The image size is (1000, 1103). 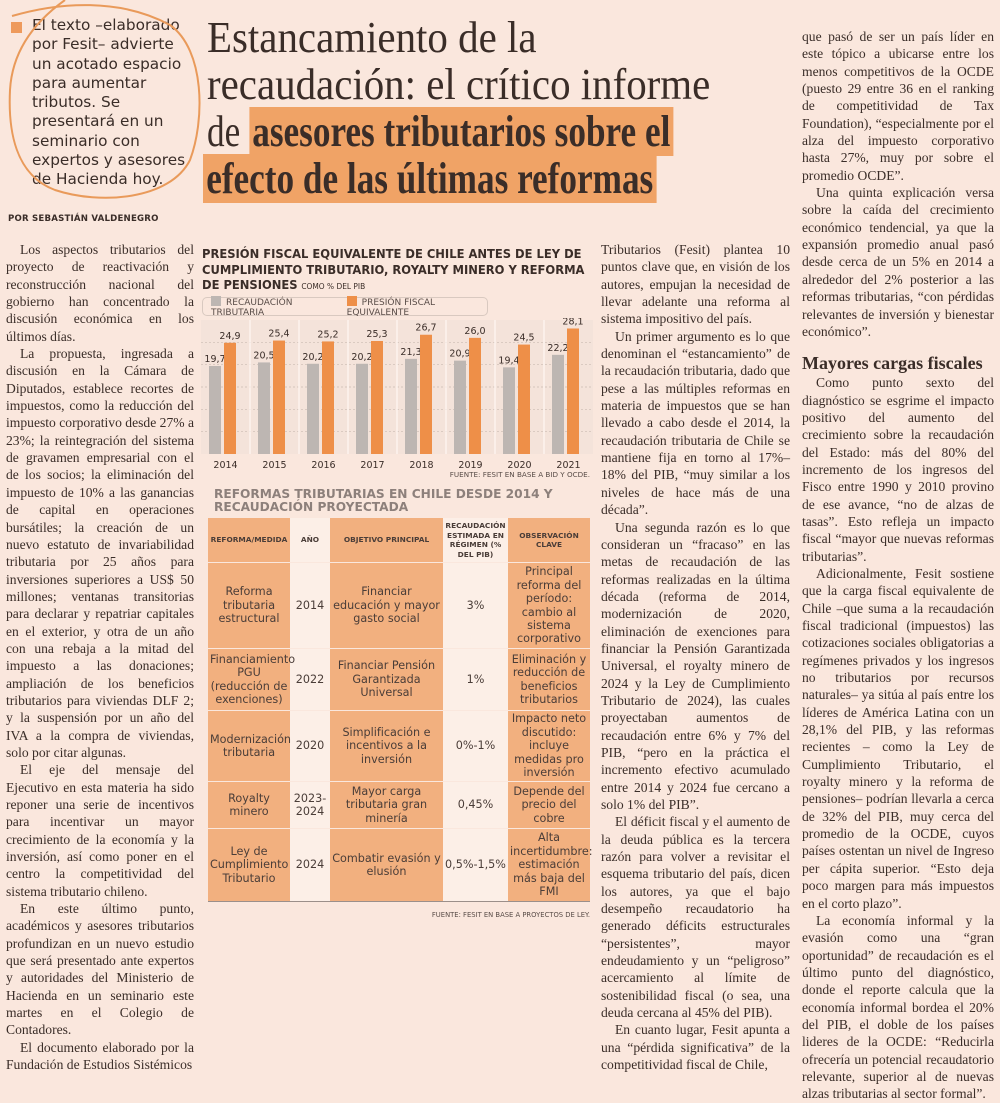 I want to click on table-cell: Financiar educación y mayor gasto social, so click(x=386, y=605).